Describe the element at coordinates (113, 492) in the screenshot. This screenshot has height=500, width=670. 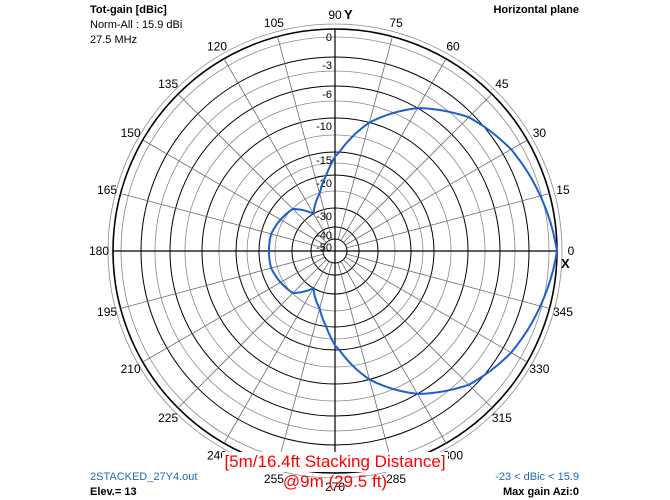
I see `elevation-label: Elev.= 13` at that location.